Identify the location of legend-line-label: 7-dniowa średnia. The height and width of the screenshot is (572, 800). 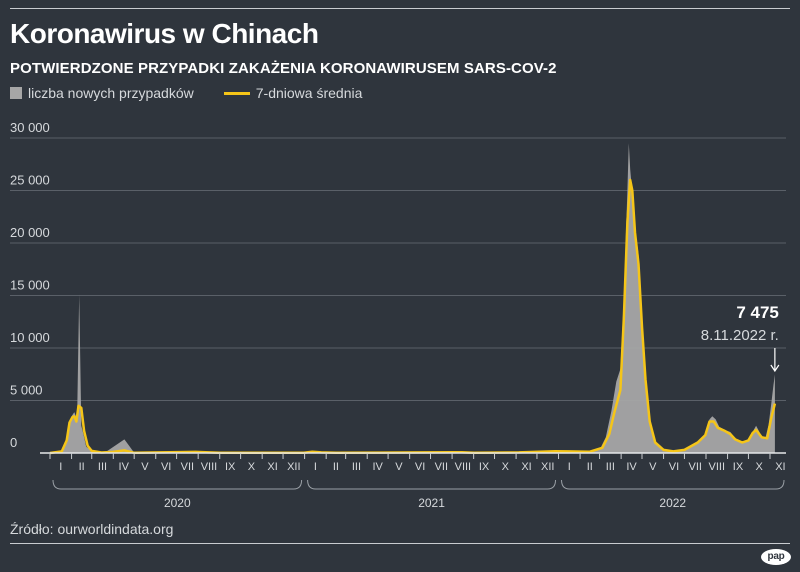
(309, 93).